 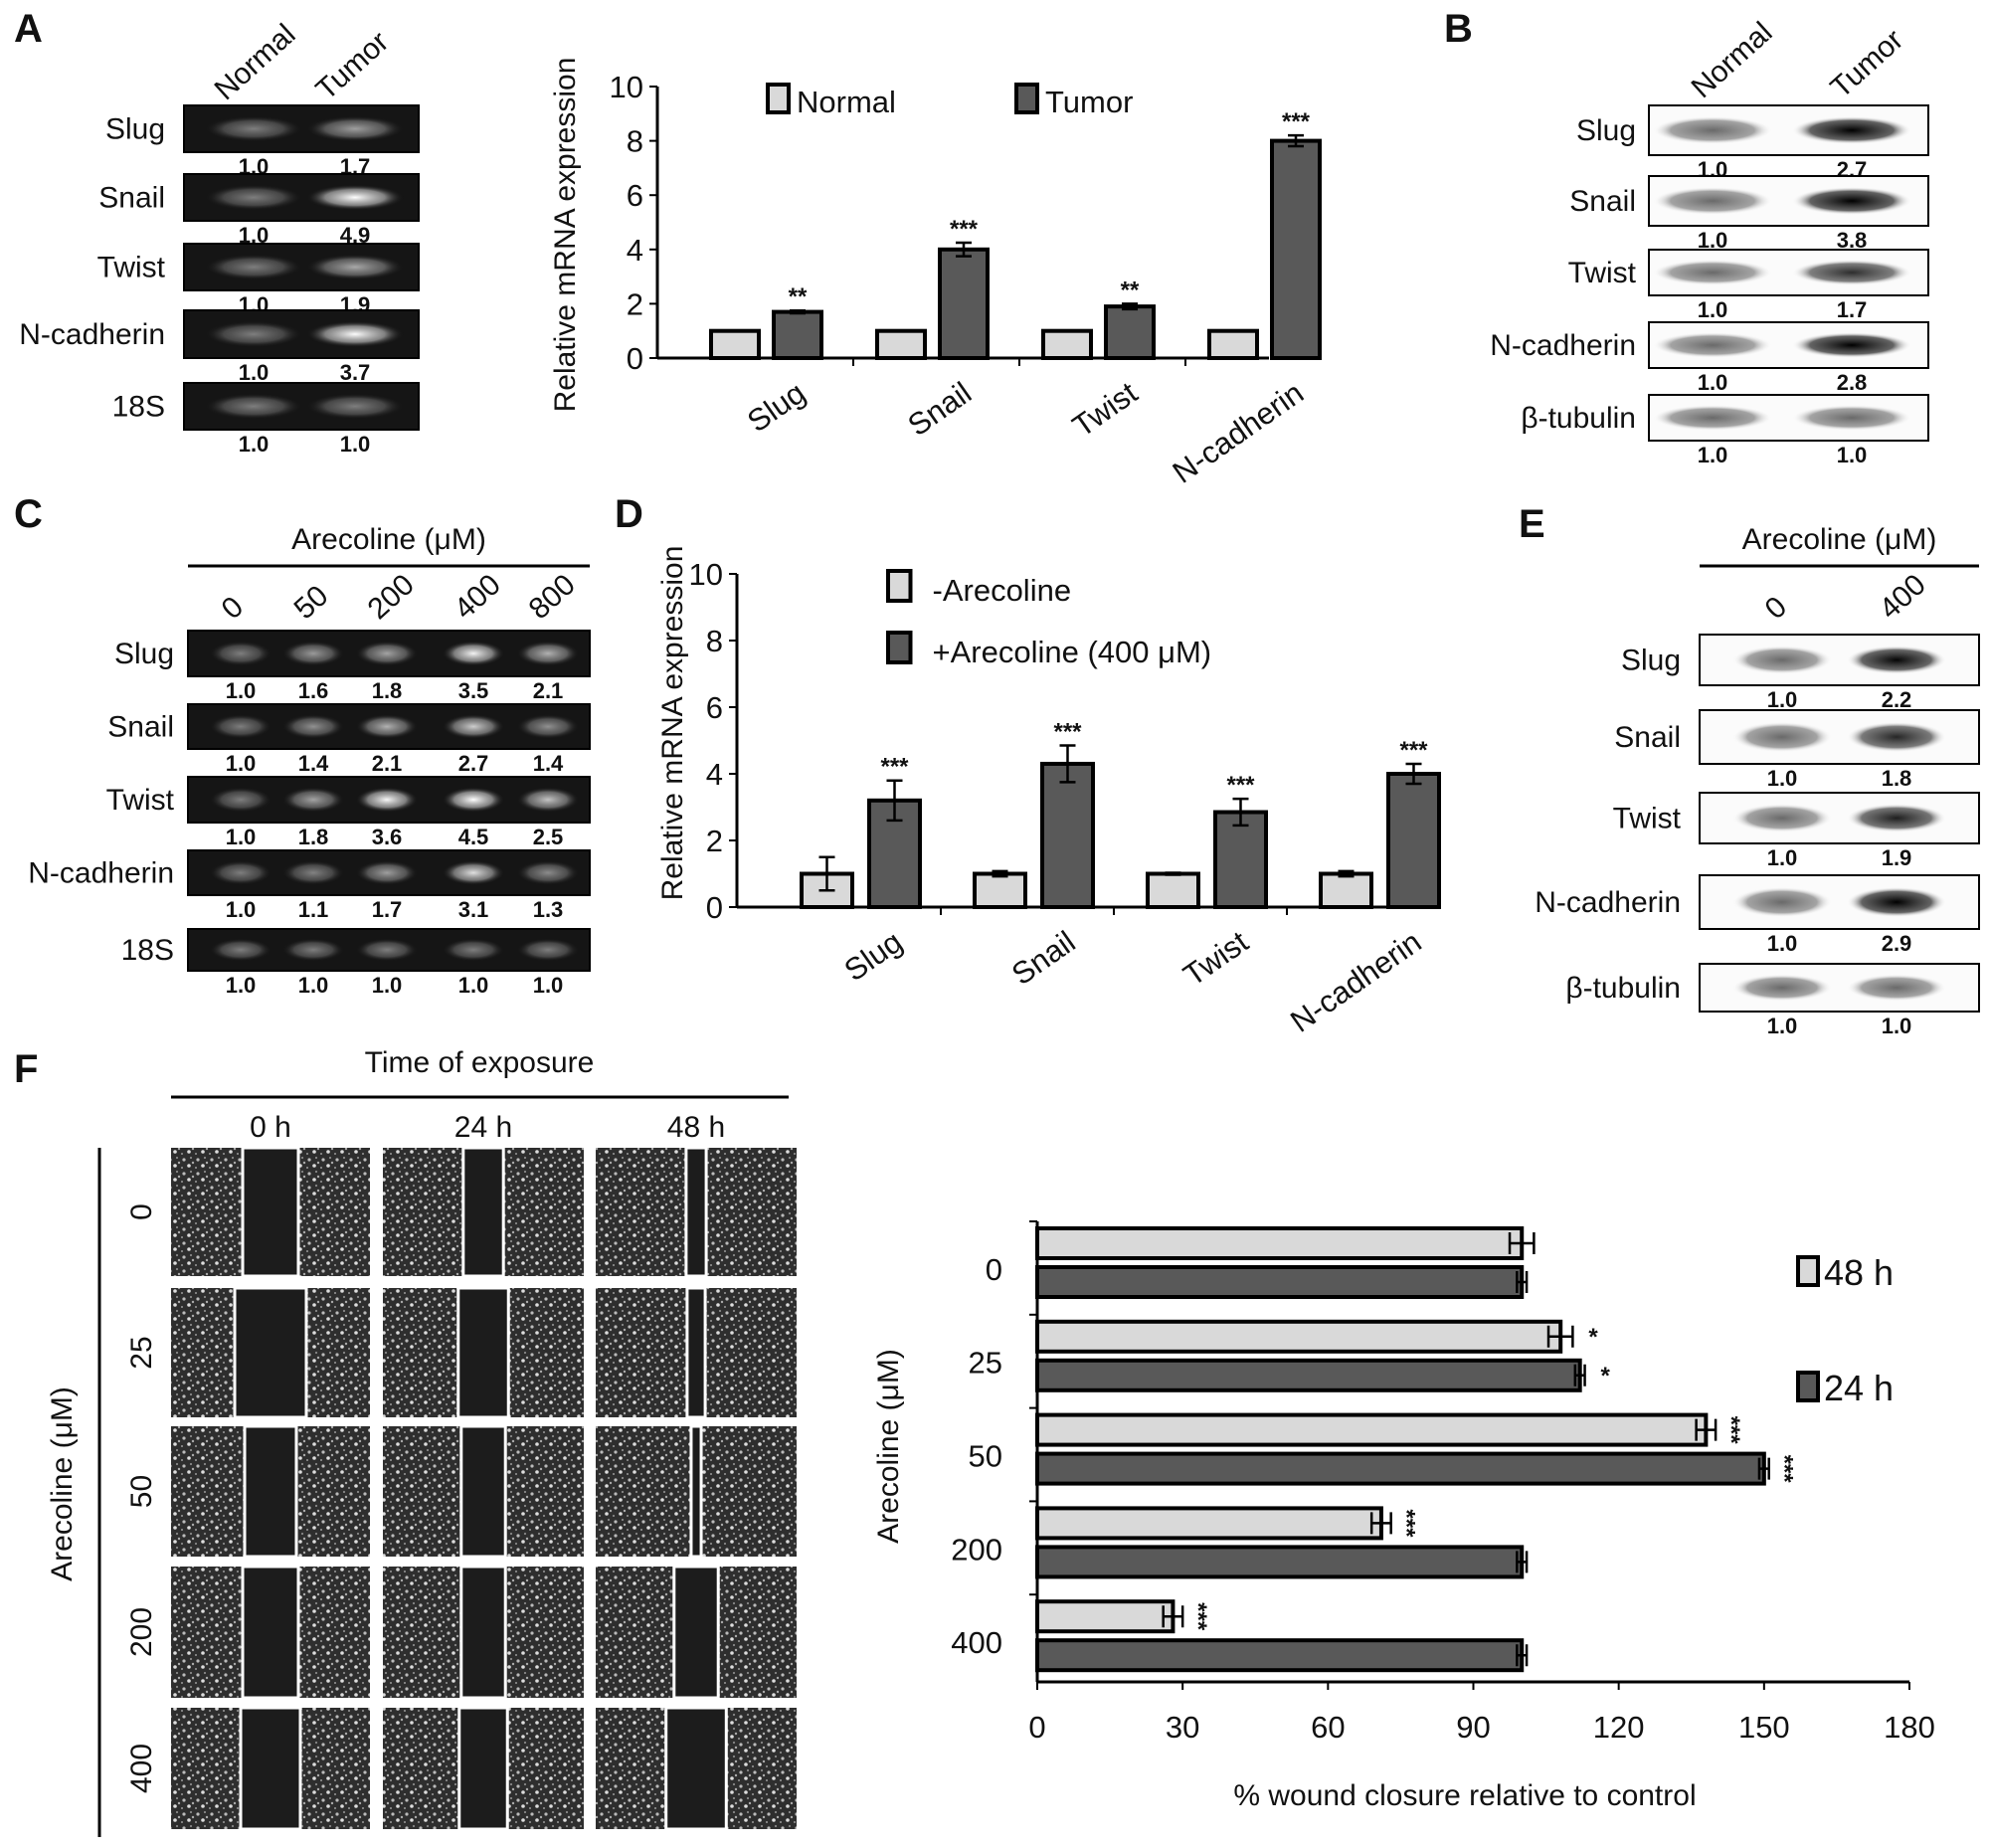 What do you see at coordinates (1602, 273) in the screenshot?
I see `row-label: Twist` at bounding box center [1602, 273].